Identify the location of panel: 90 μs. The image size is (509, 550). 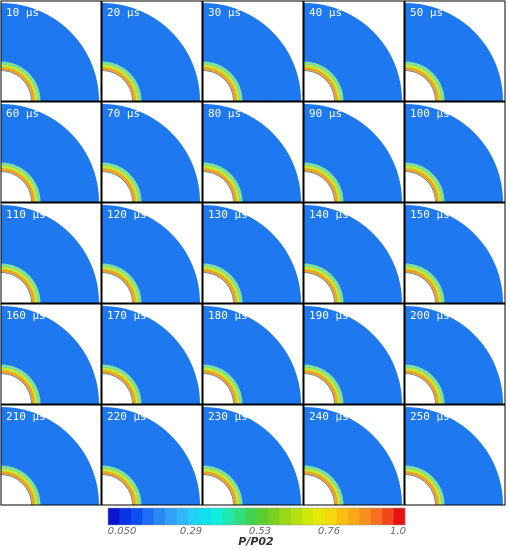
(354, 152).